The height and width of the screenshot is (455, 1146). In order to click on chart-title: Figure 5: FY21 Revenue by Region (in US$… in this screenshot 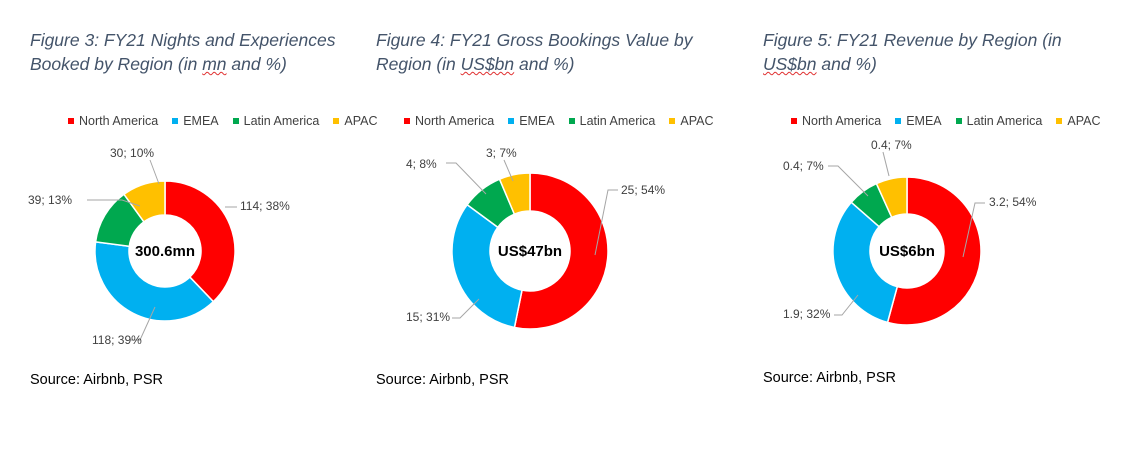, I will do `click(933, 52)`.